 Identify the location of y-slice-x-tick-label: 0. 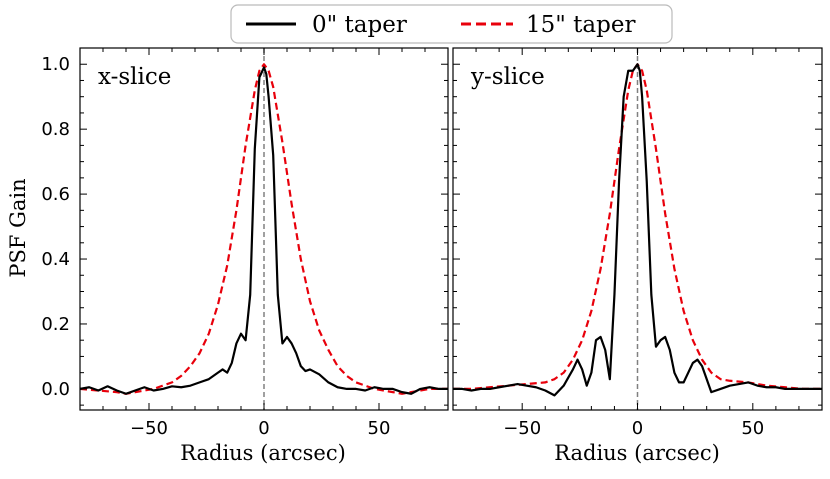
(637, 428).